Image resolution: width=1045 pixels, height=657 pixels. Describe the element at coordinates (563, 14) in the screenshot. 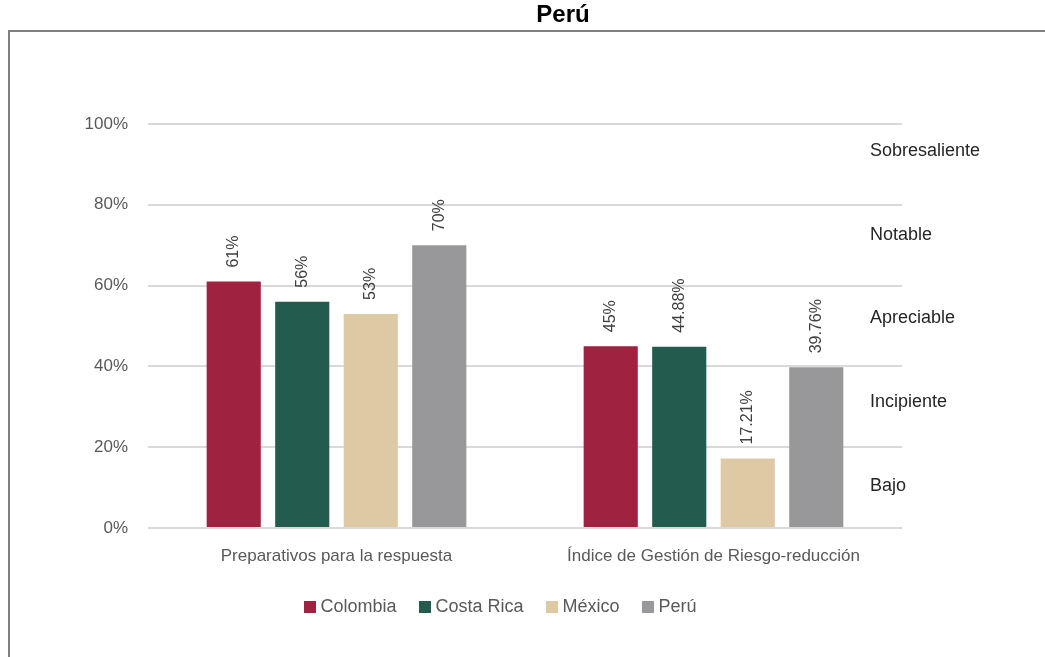

I see `chart-title: Perú` at that location.